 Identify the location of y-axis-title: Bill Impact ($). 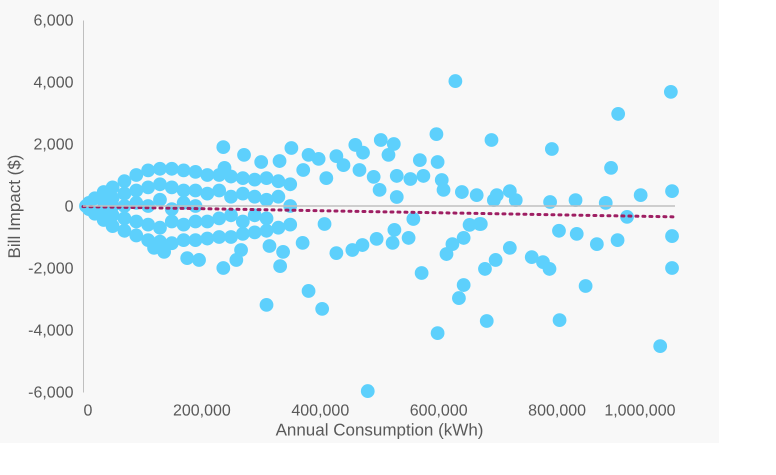
(14, 206).